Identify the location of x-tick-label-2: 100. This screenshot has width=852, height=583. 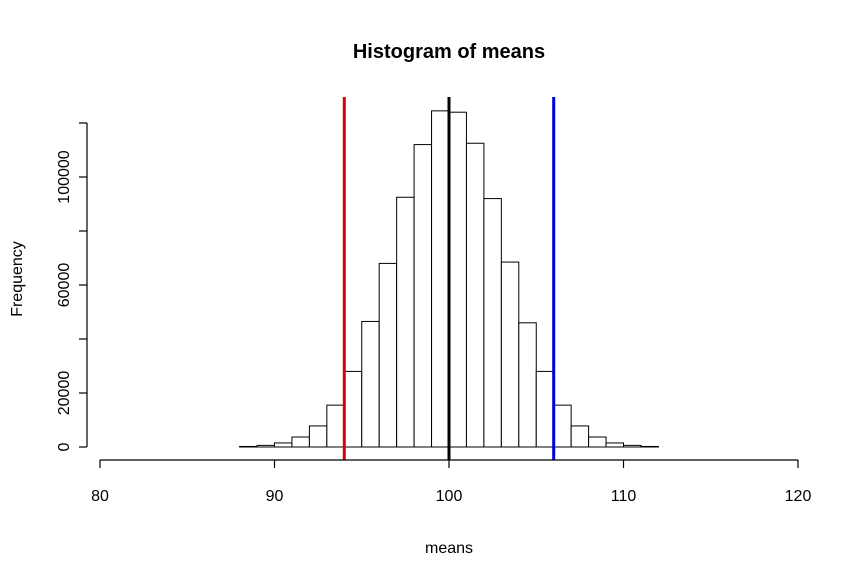
(449, 496).